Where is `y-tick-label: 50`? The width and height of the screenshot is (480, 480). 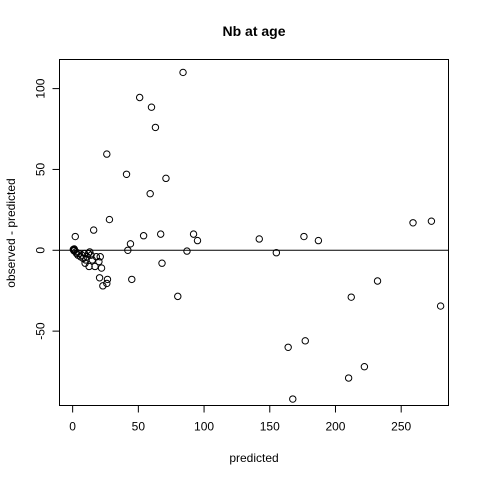
y-tick-label: 50 is located at coordinates (41, 169).